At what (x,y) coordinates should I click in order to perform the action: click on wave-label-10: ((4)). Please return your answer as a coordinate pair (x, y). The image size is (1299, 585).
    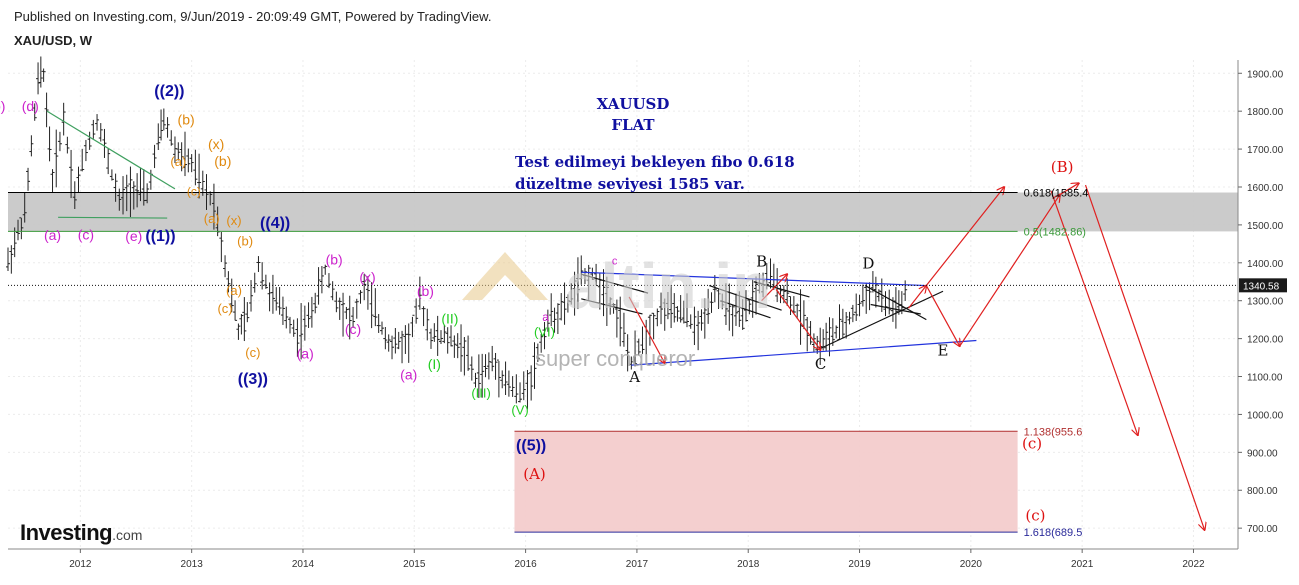
    Looking at the image, I should click on (275, 223).